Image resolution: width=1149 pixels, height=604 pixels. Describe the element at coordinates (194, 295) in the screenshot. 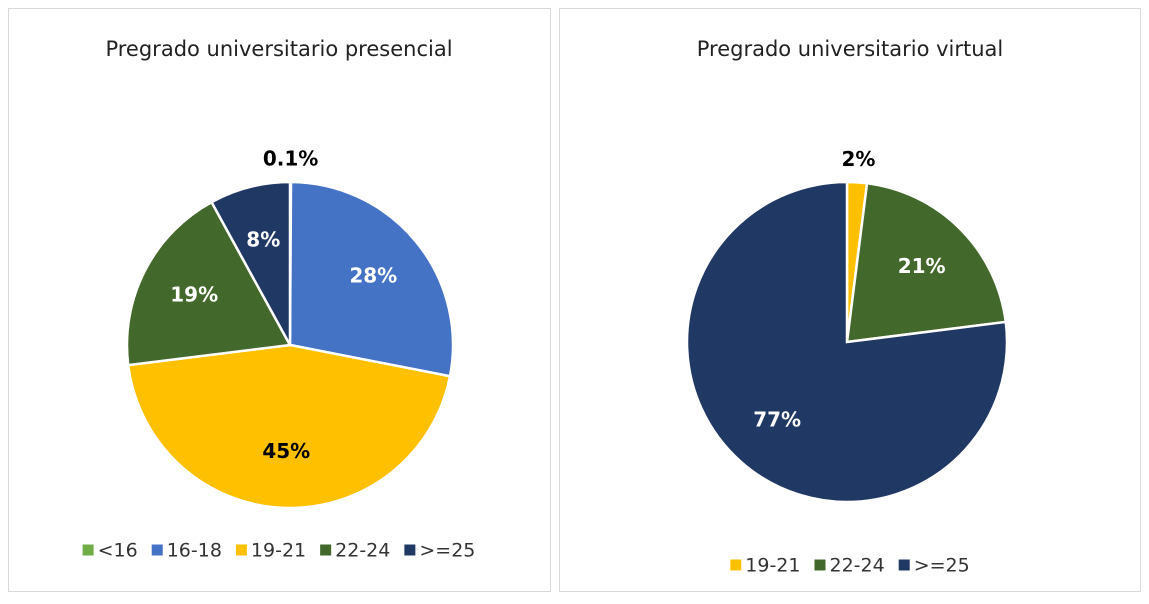

I see `data-label: 19%` at that location.